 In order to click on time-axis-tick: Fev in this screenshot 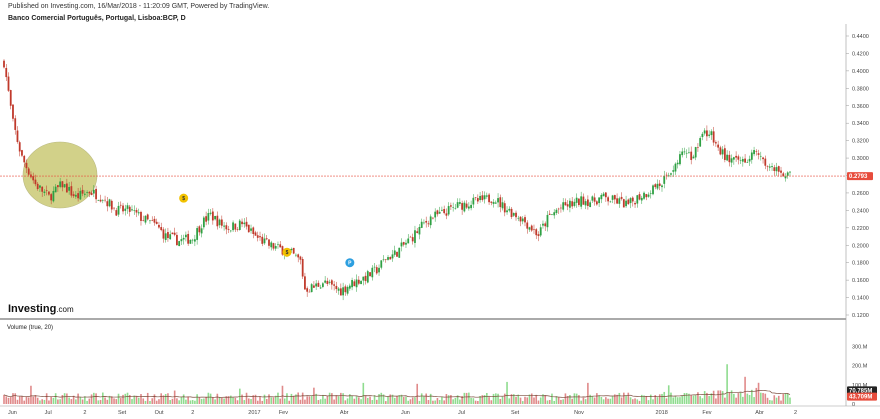, I will do `click(706, 413)`.